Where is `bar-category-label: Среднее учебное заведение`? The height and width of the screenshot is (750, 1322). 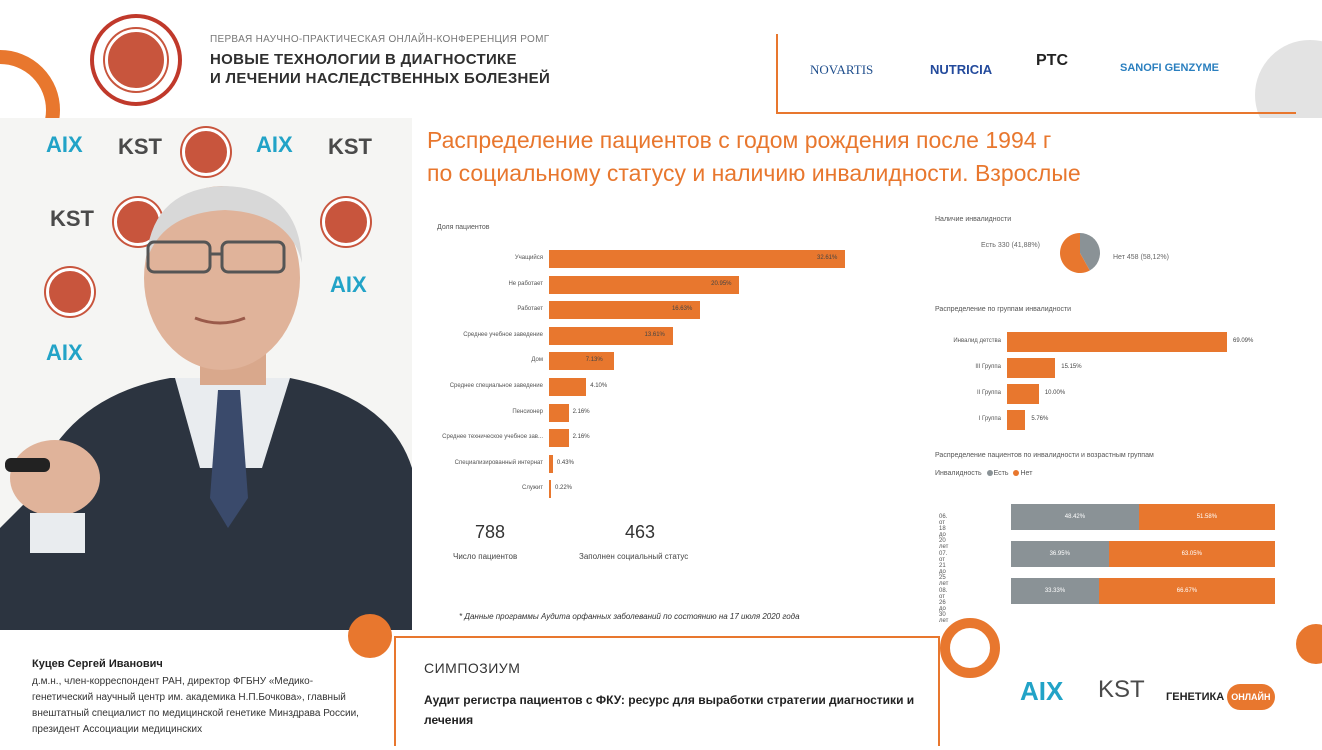 bar-category-label: Среднее учебное заведение is located at coordinates (503, 334).